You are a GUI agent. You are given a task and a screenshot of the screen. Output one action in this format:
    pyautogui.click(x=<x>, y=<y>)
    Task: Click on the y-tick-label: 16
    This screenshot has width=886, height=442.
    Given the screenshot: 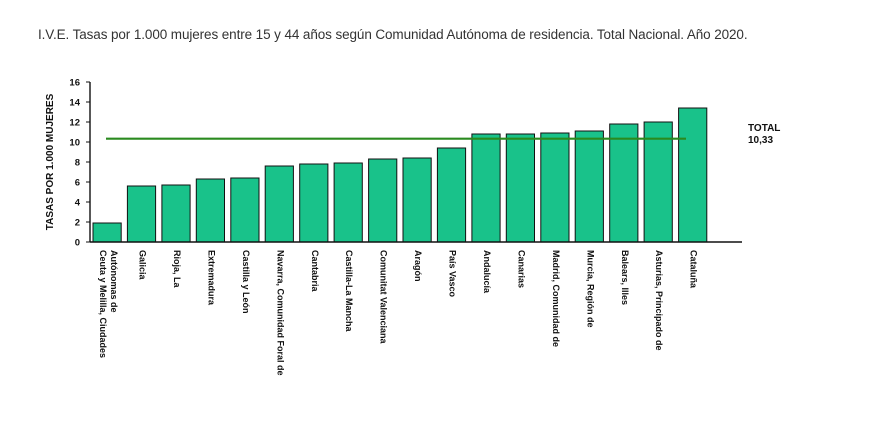 What is the action you would take?
    pyautogui.click(x=74, y=83)
    